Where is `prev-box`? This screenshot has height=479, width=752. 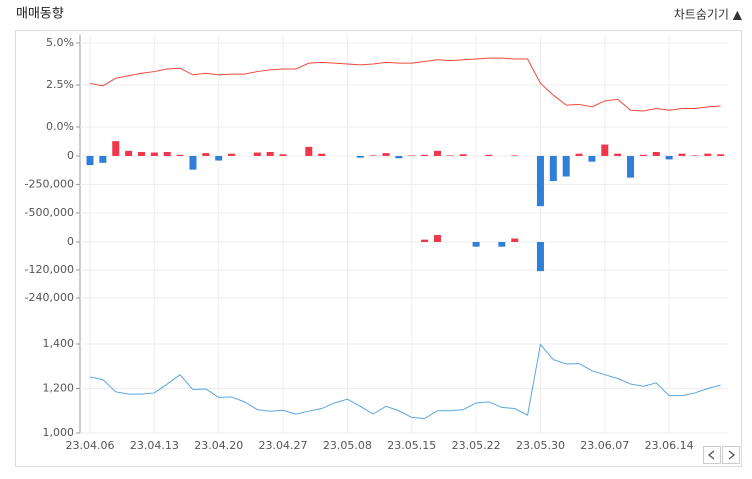 prev-box is located at coordinates (712, 455).